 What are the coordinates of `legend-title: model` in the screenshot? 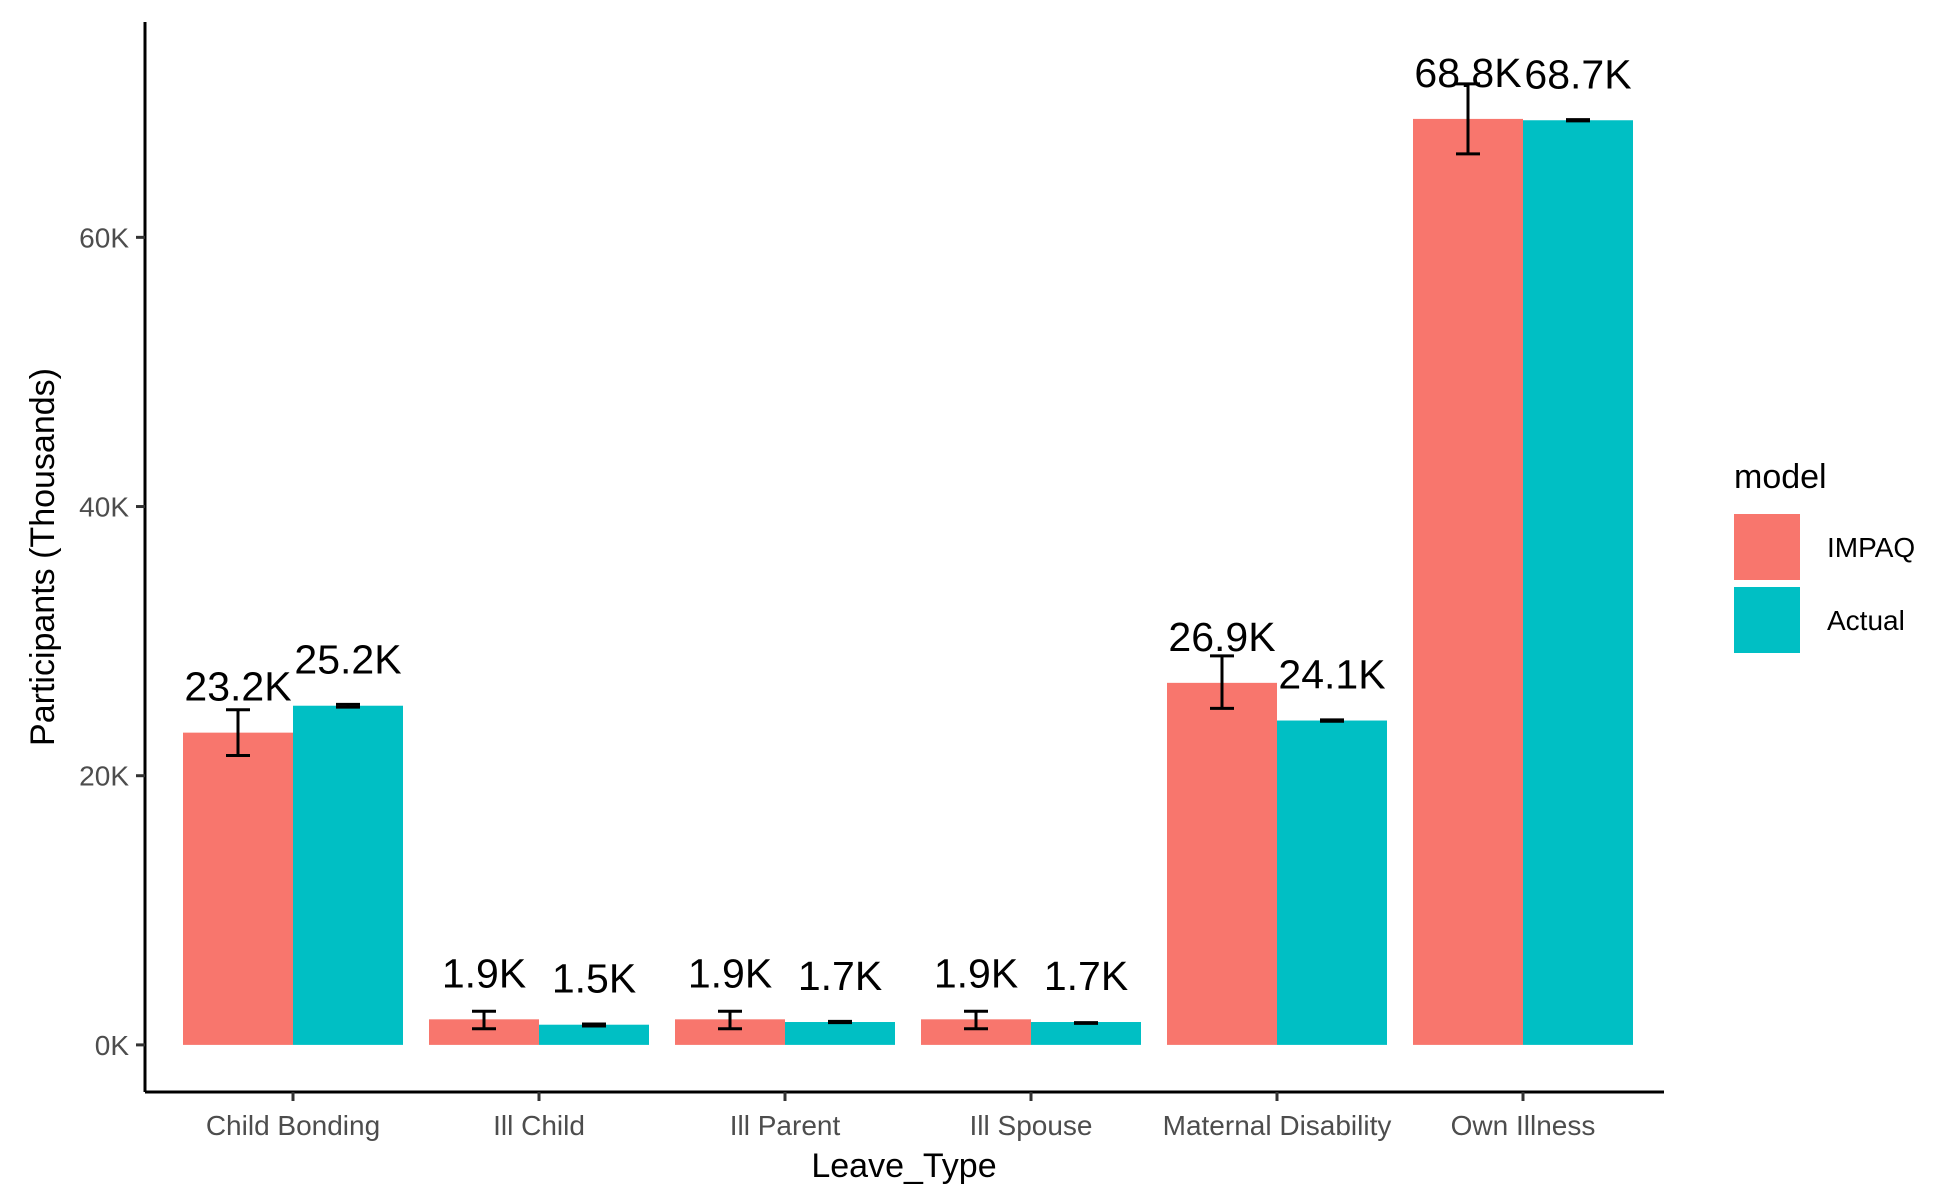 It's located at (1780, 477).